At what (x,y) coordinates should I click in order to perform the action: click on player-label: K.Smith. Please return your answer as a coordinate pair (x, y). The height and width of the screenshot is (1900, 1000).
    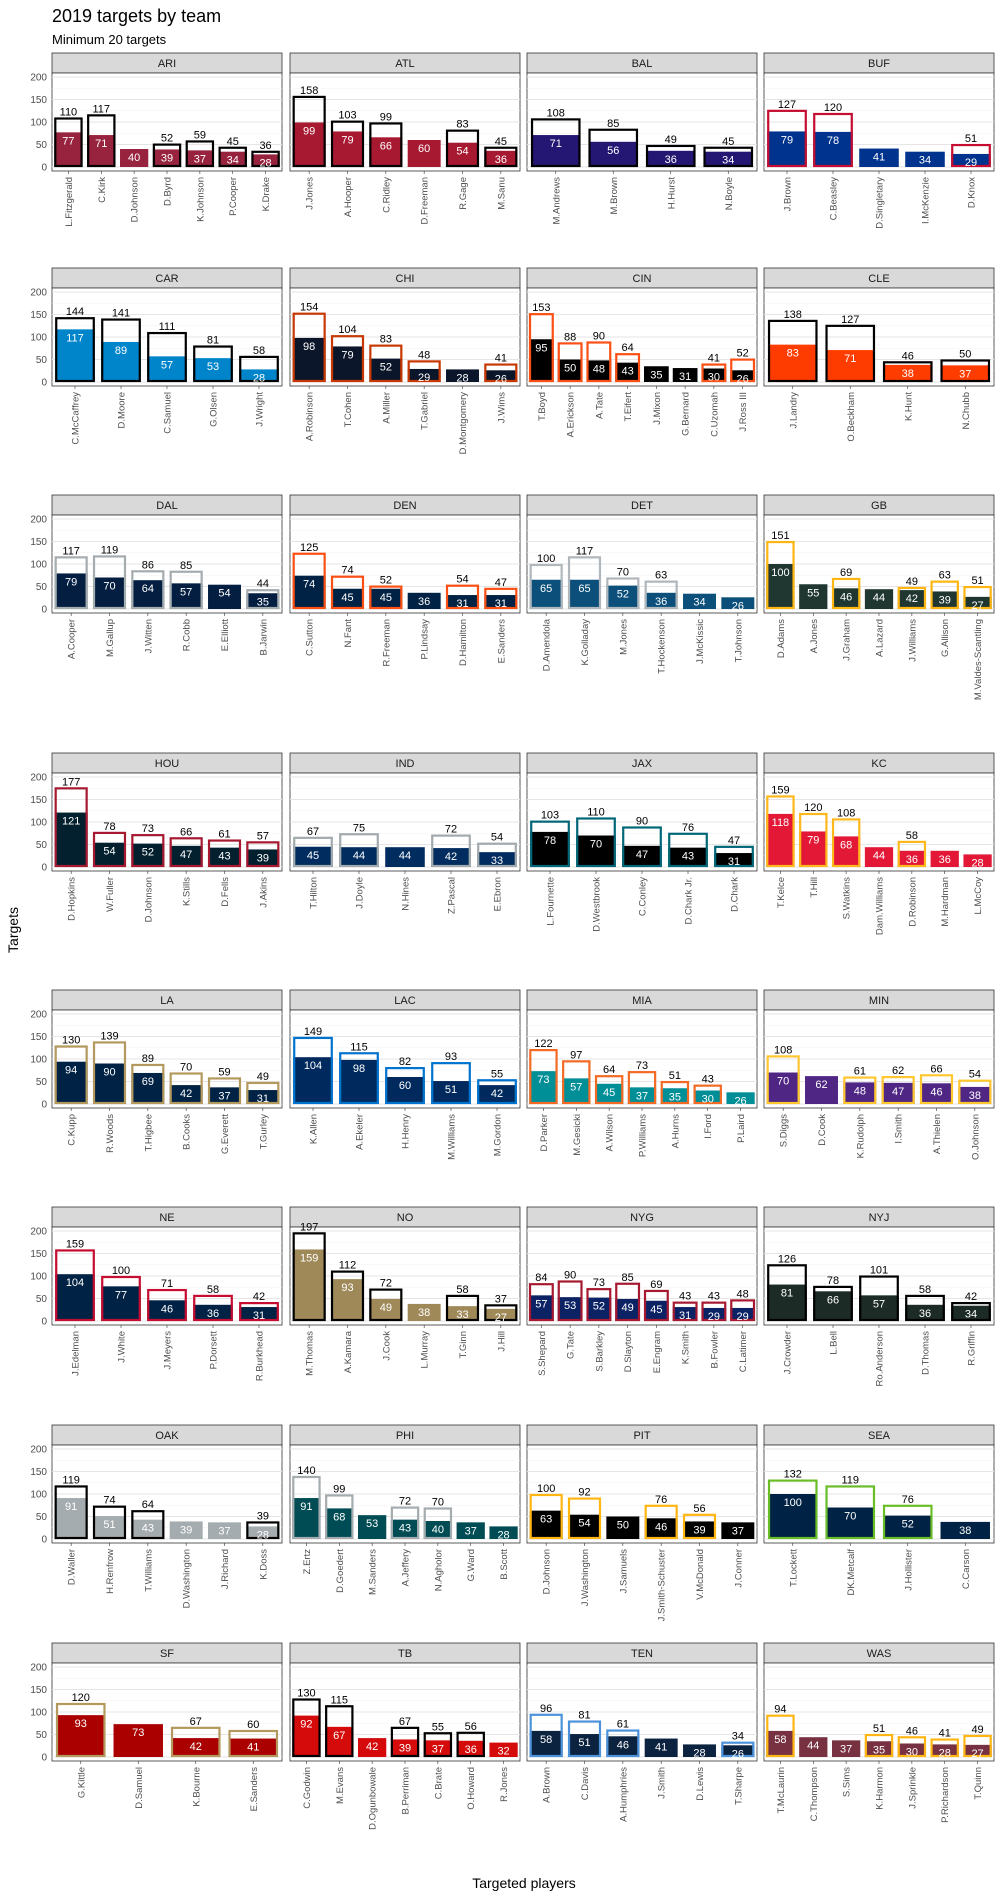
    Looking at the image, I should click on (686, 1347).